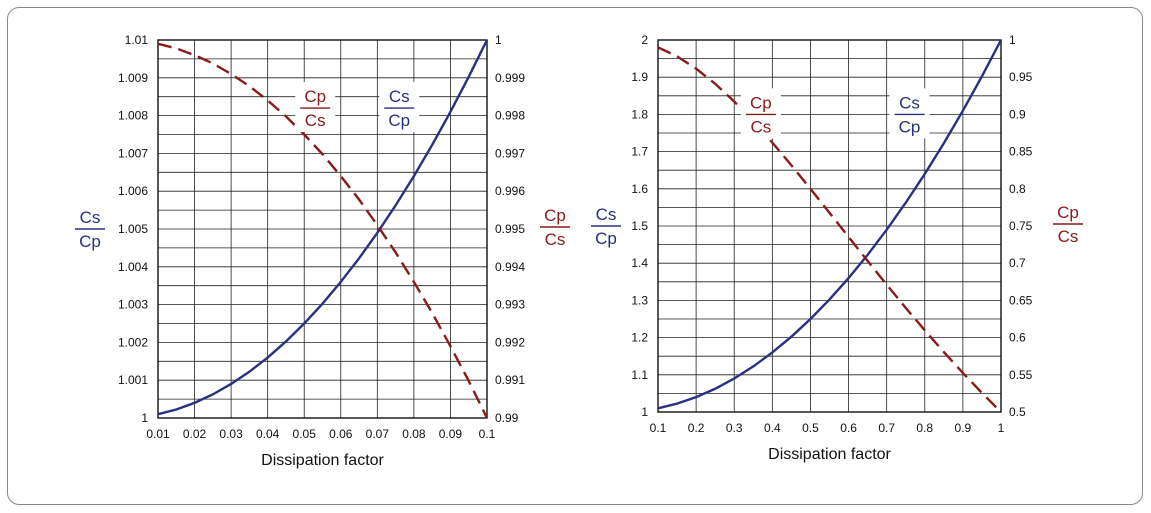 This screenshot has height=513, width=1151. What do you see at coordinates (158, 434) in the screenshot?
I see `x-tick-label: 0.01` at bounding box center [158, 434].